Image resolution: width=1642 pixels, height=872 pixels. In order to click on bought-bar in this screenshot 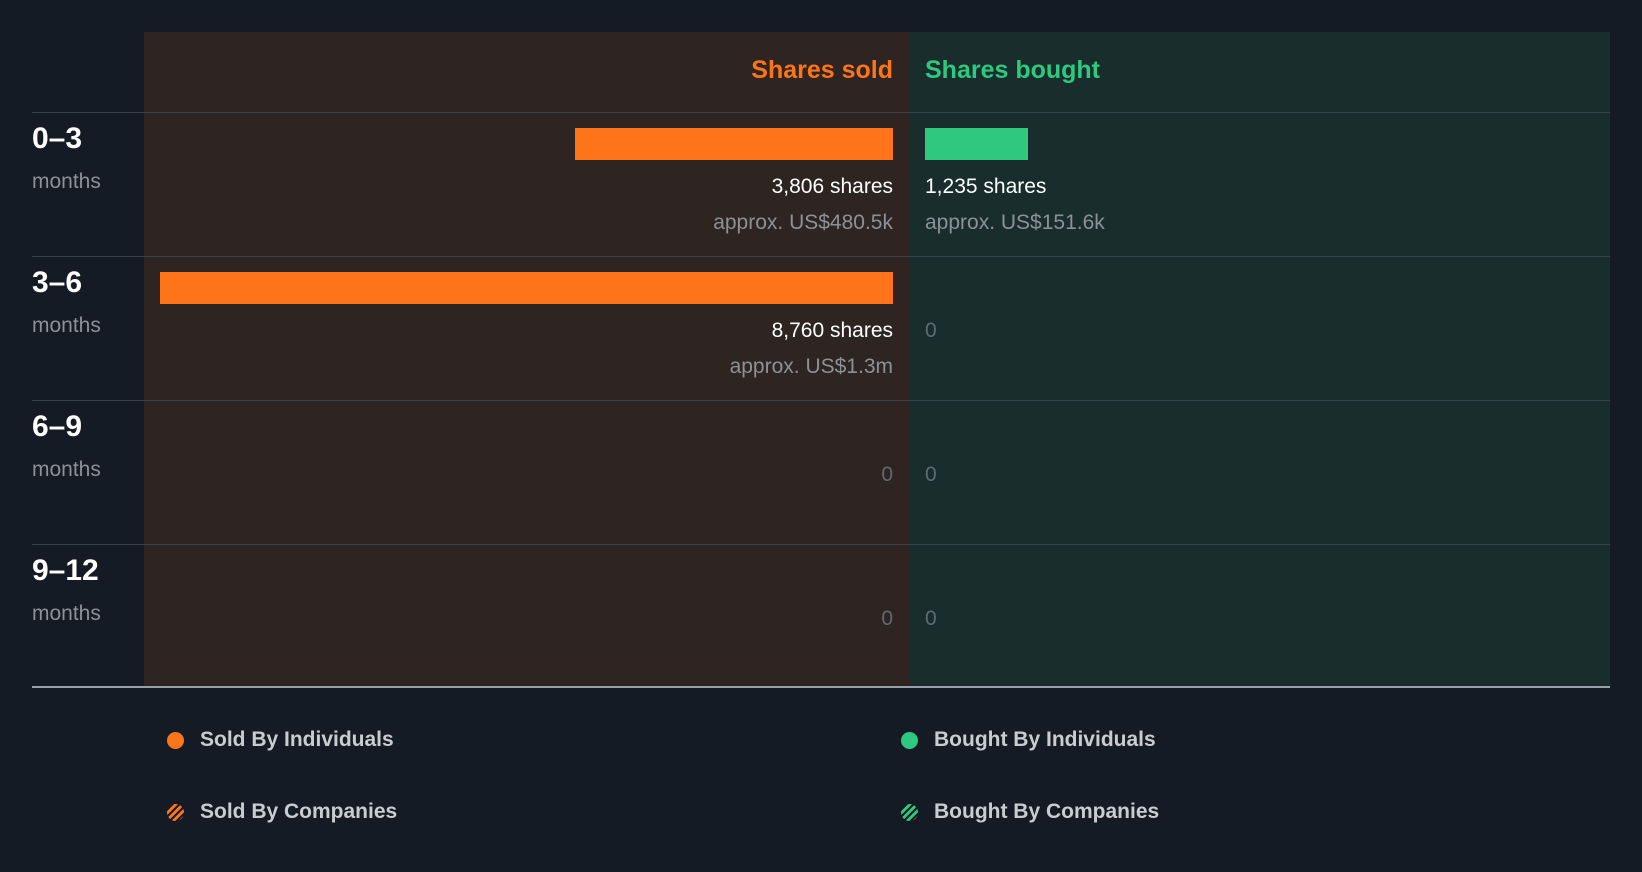, I will do `click(976, 144)`.